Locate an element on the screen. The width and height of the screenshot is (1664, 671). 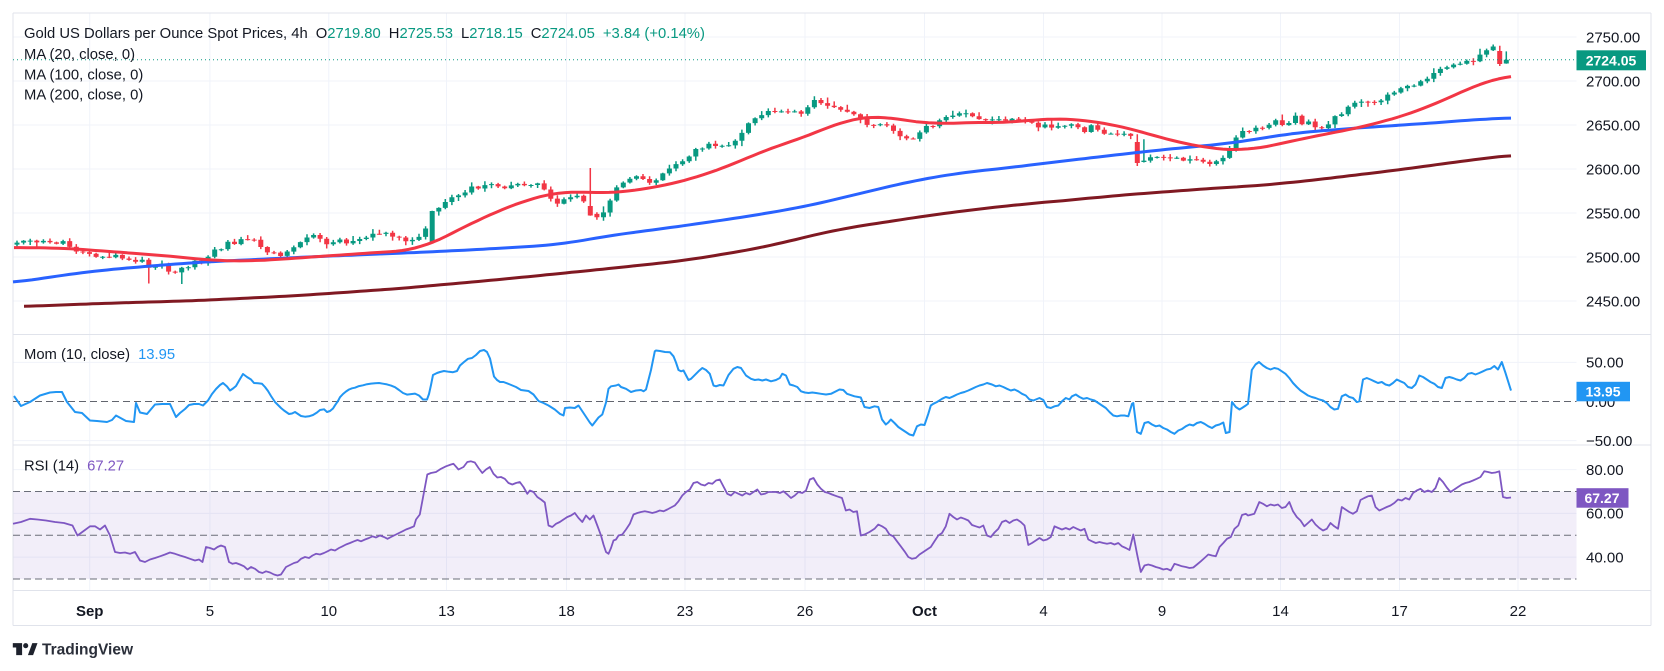
svg-text: 2450.00 is located at coordinates (1613, 301).